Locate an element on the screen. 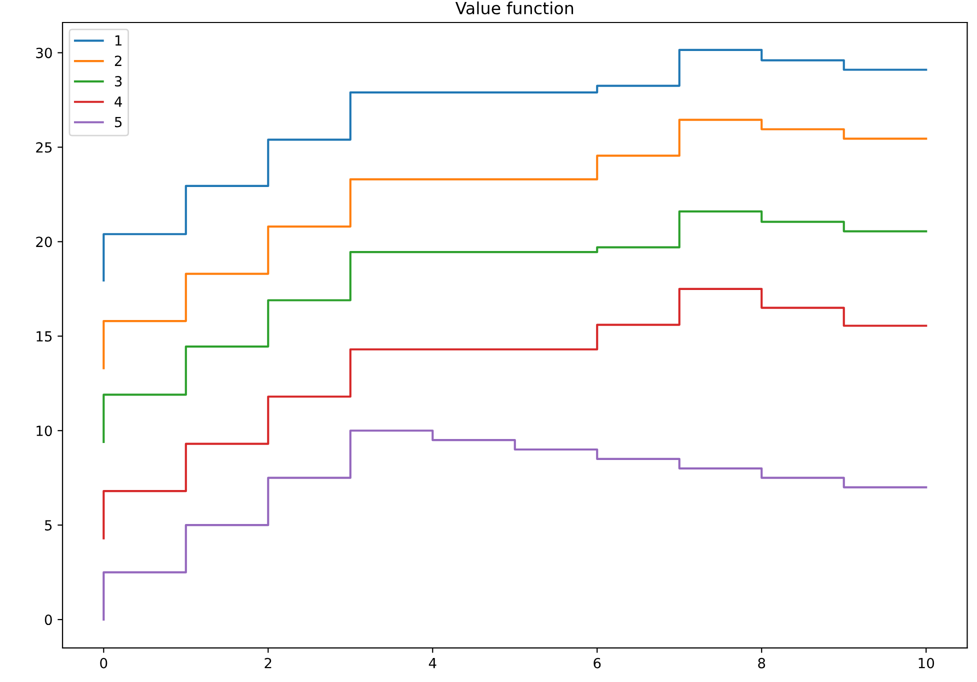 The height and width of the screenshot is (682, 977). legend-label: 2 is located at coordinates (118, 61).